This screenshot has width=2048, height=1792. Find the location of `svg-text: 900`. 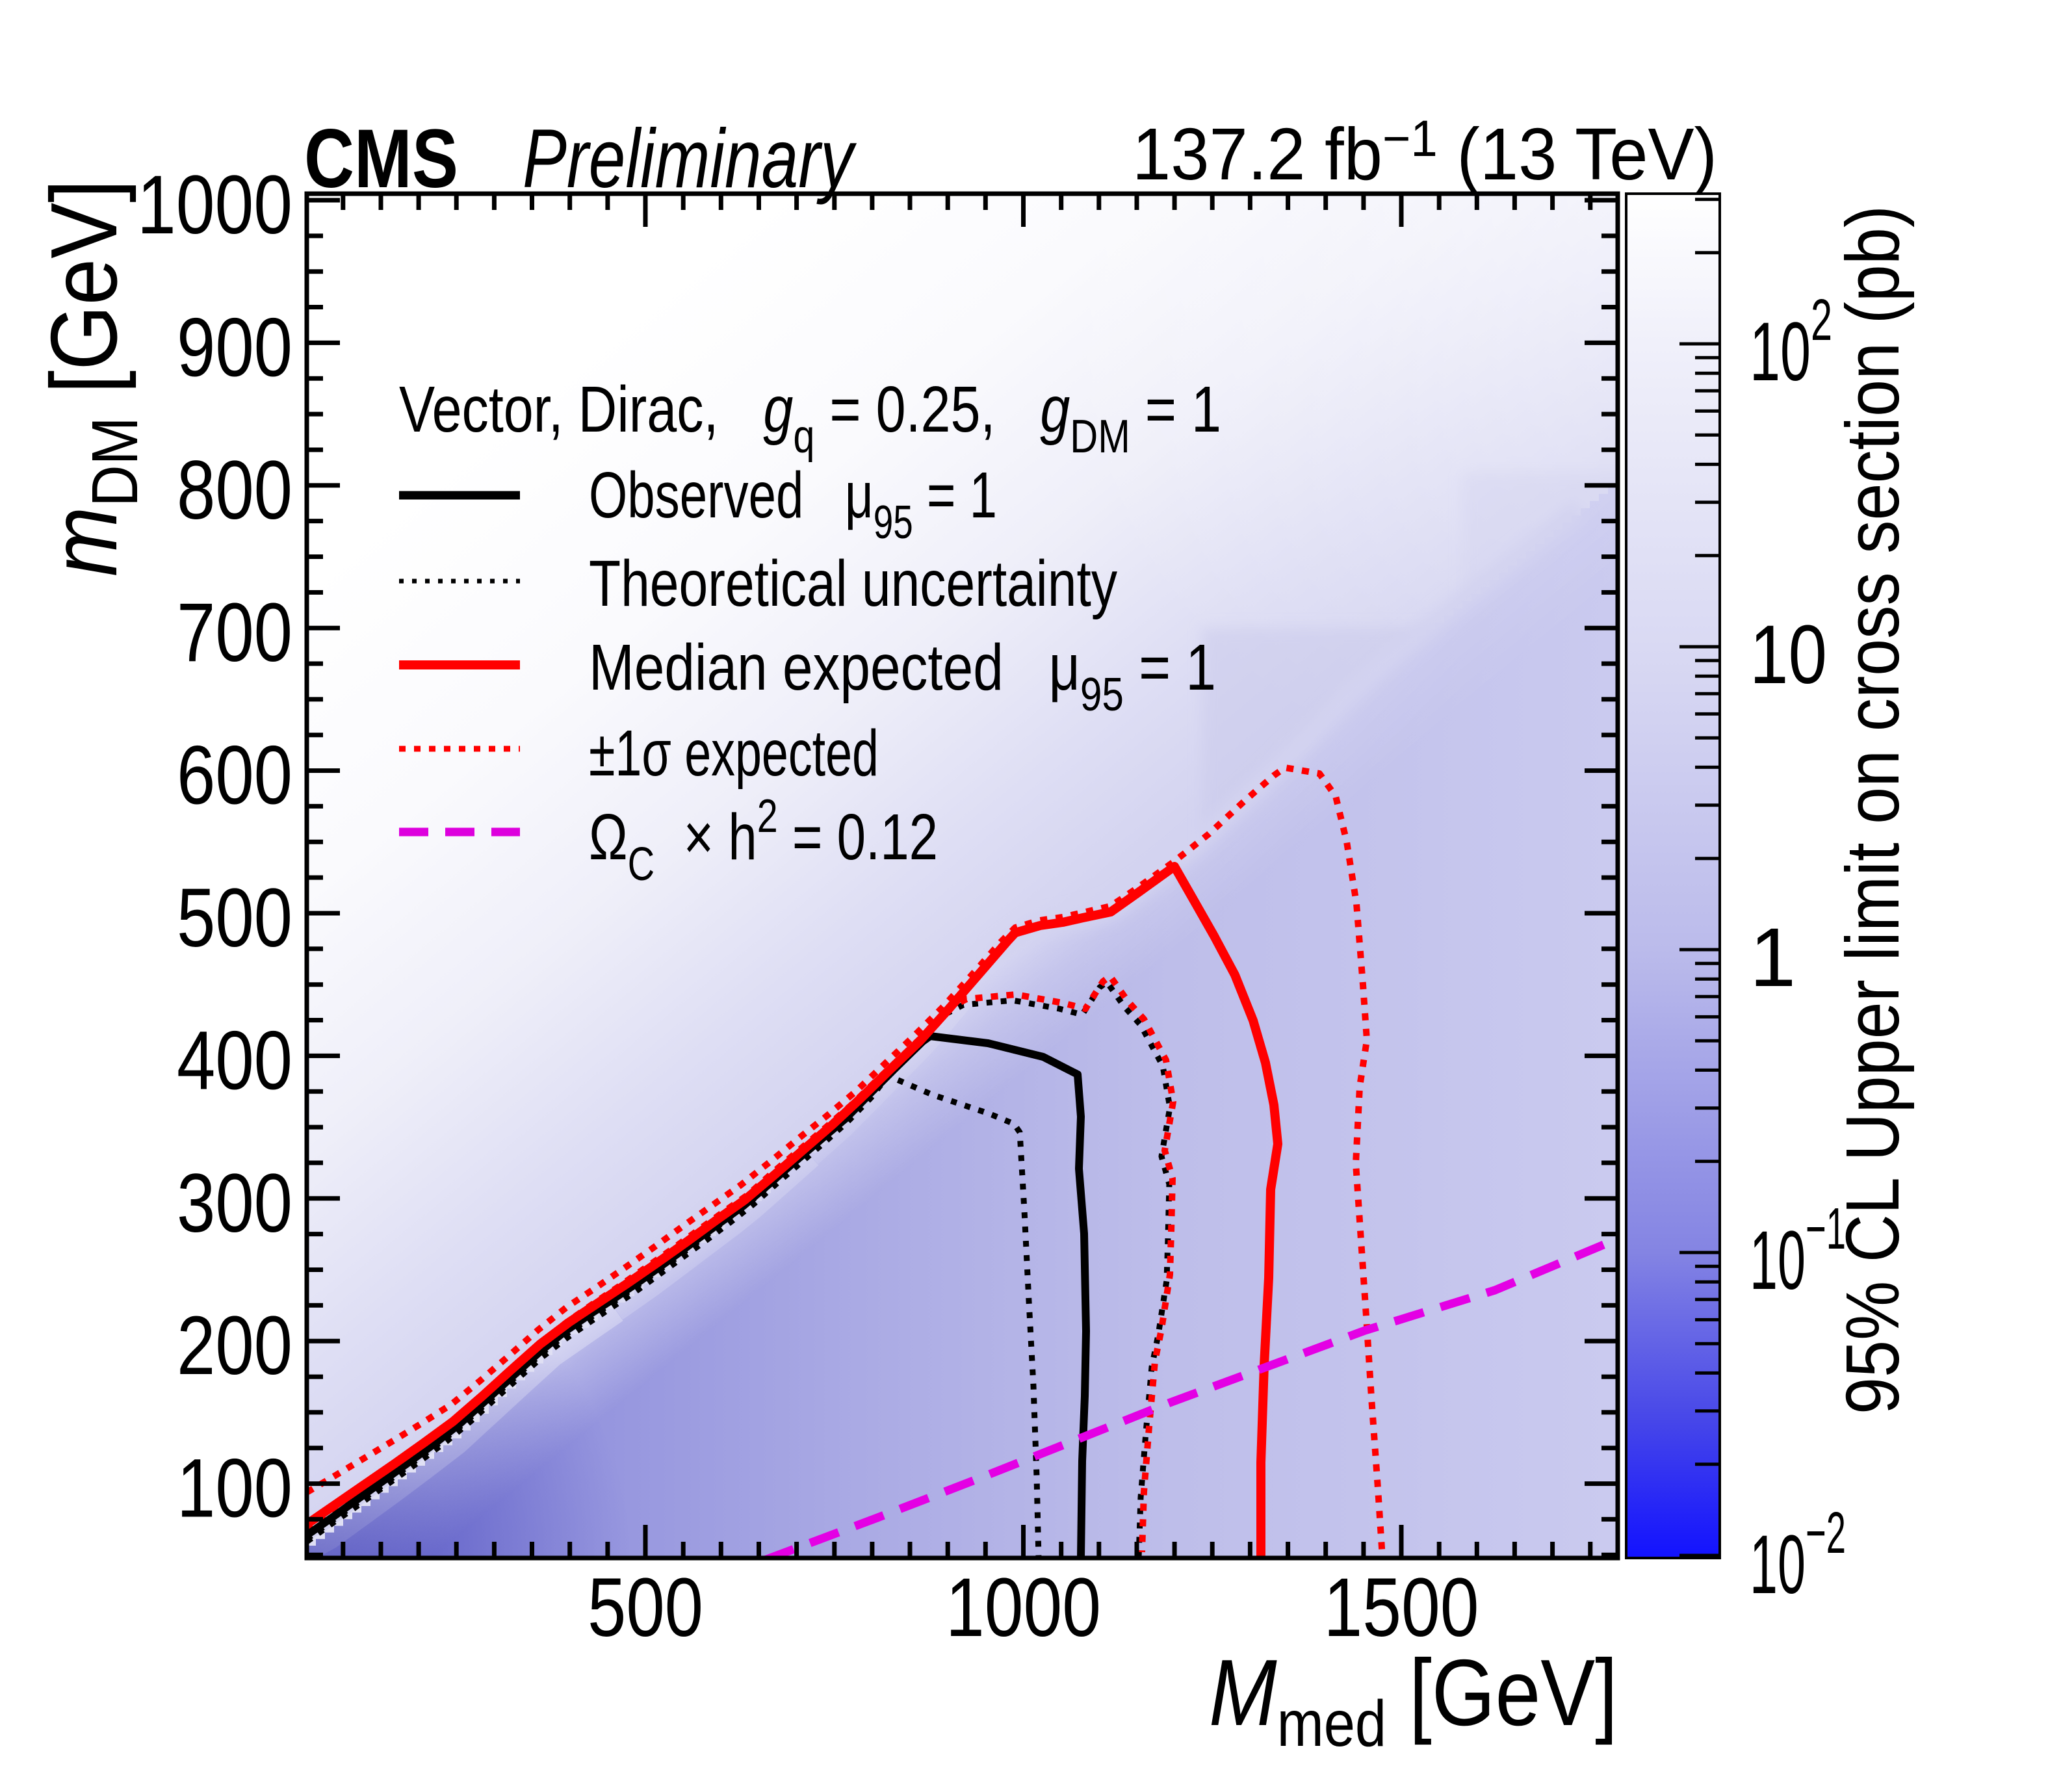

svg-text: 900 is located at coordinates (234, 347).